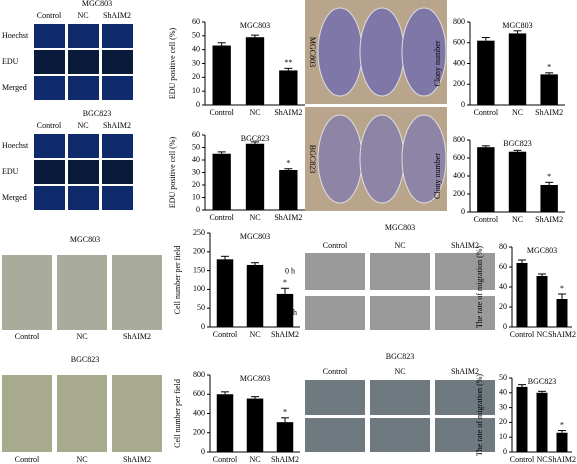  What do you see at coordinates (290, 270) in the screenshot?
I see `row-label: 0 h` at bounding box center [290, 270].